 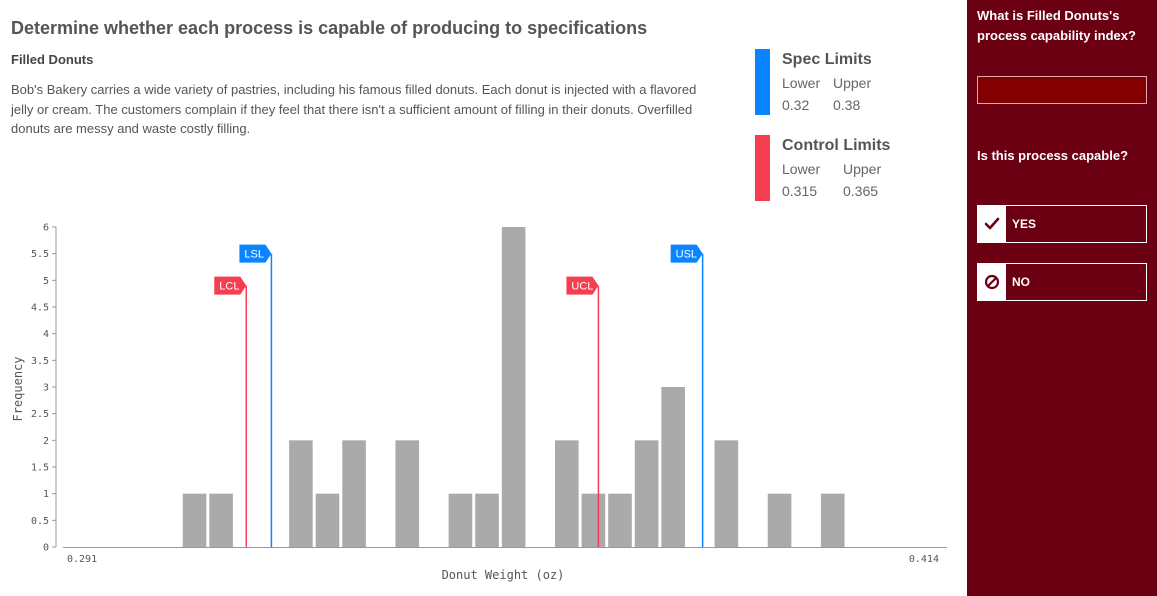 I want to click on lcl-flag, so click(x=230, y=285).